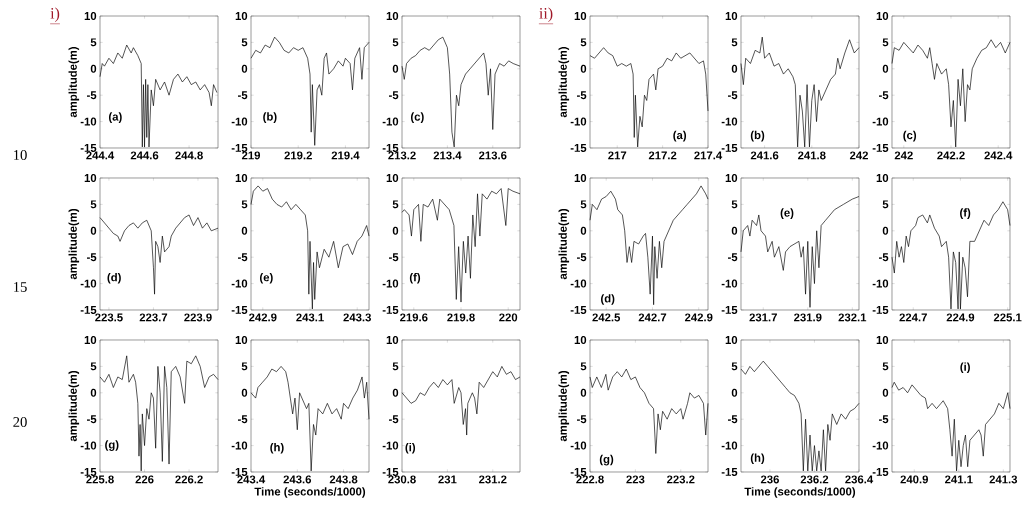 Image resolution: width=1029 pixels, height=518 pixels. Describe the element at coordinates (100, 479) in the screenshot. I see `x-tick-label: 225.8` at that location.